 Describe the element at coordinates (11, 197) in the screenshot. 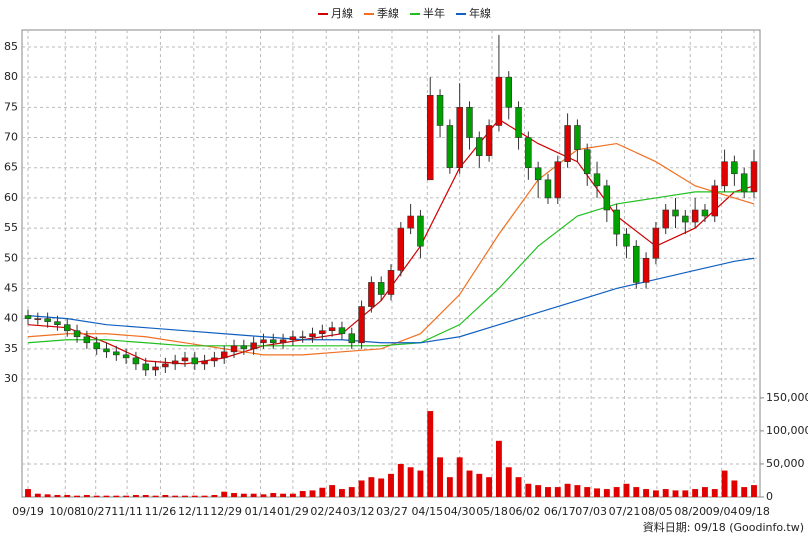

I see `y-tick-label: 60` at that location.